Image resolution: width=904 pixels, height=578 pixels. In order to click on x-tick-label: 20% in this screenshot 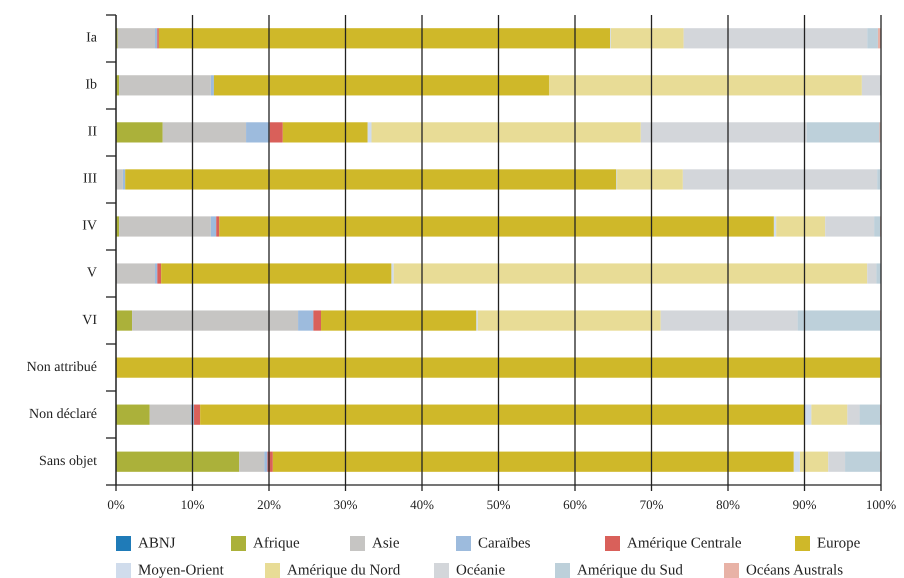, I will do `click(269, 504)`.